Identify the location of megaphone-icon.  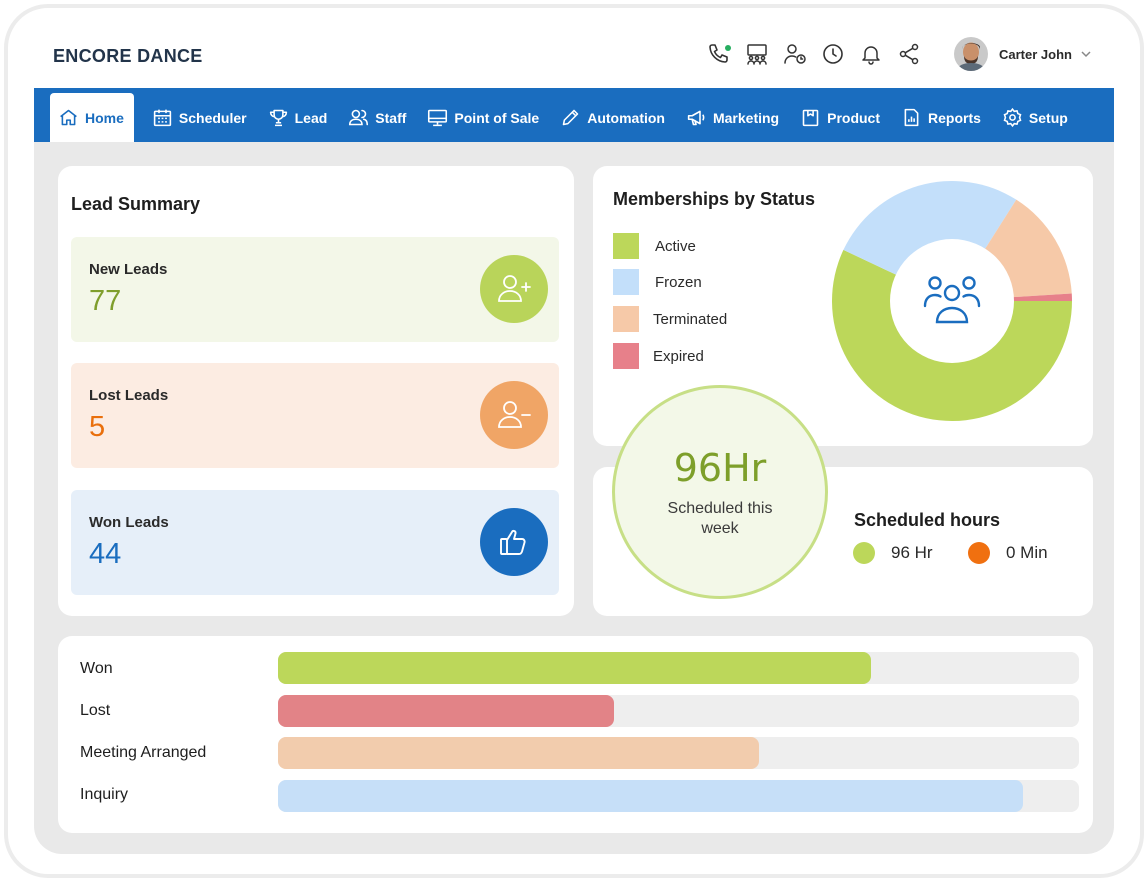
(696, 118).